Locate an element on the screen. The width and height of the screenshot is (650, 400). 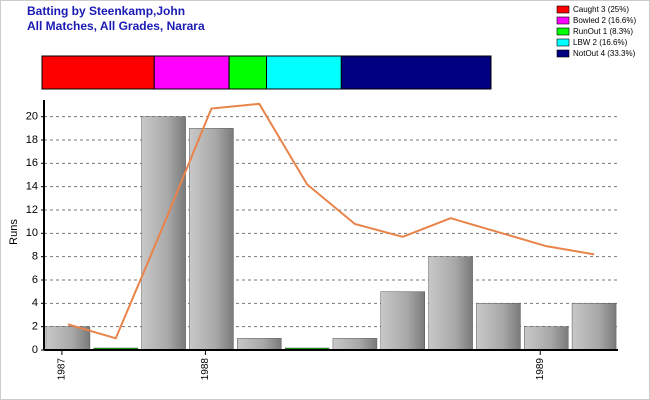
y-tick-label: 4 is located at coordinates (35, 303).